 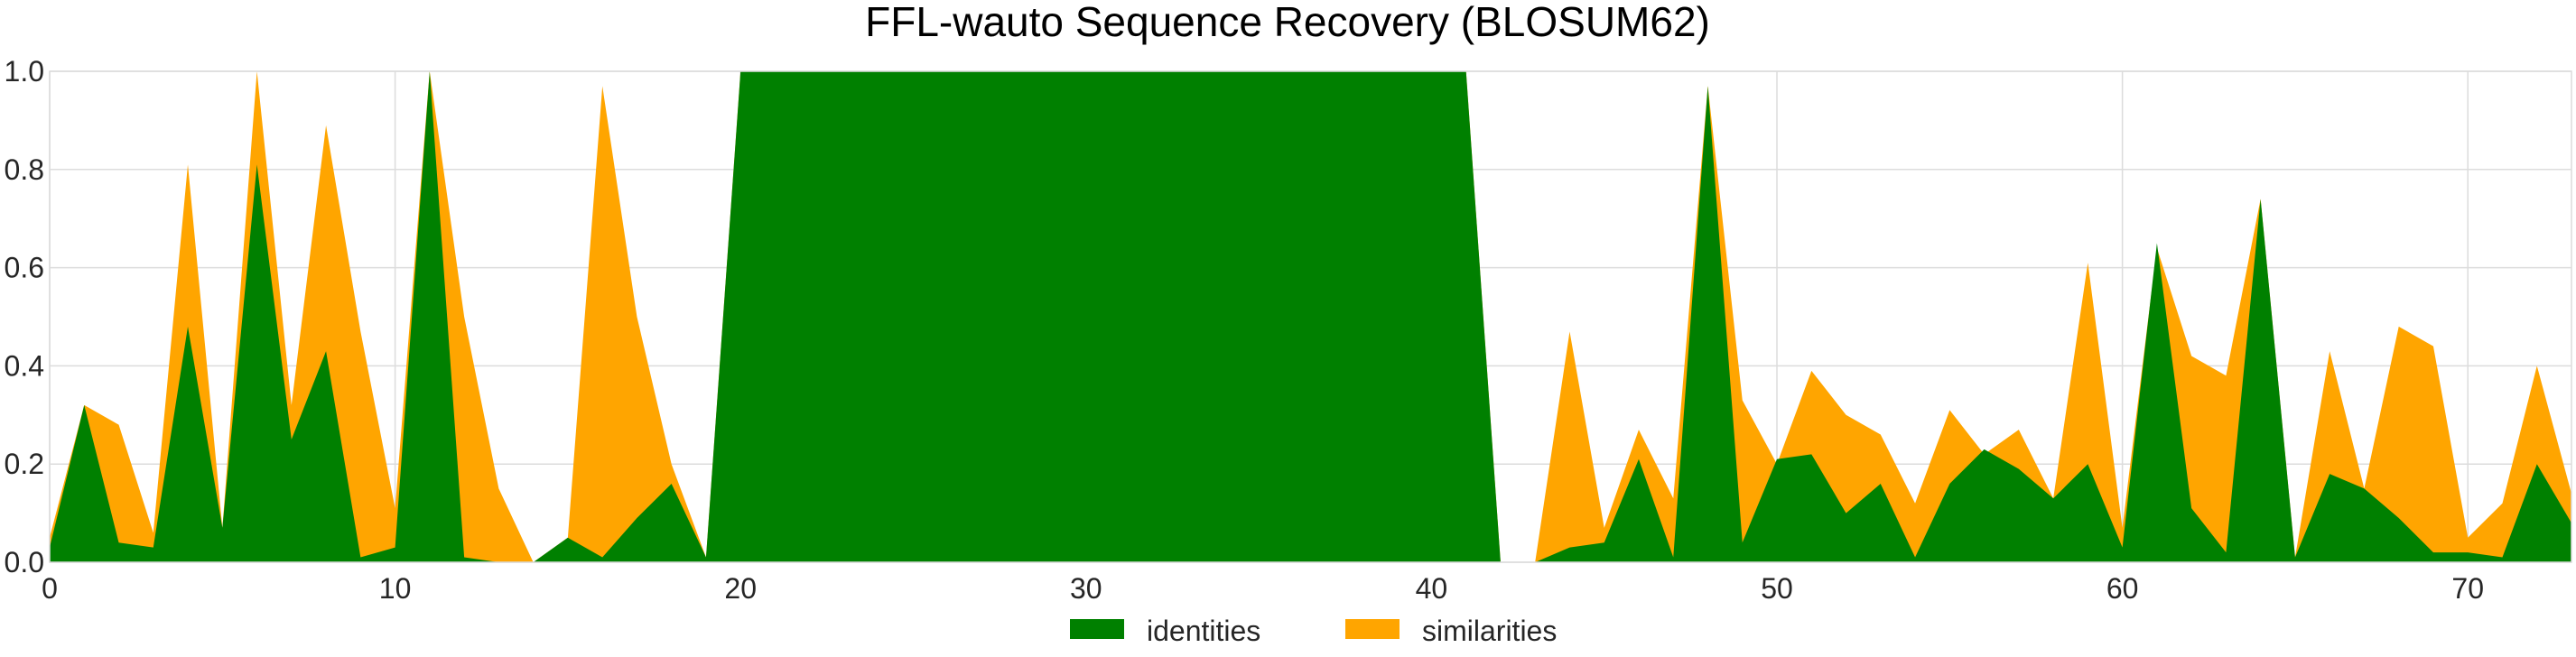 What do you see at coordinates (1777, 588) in the screenshot?
I see `x-tick-label: 50` at bounding box center [1777, 588].